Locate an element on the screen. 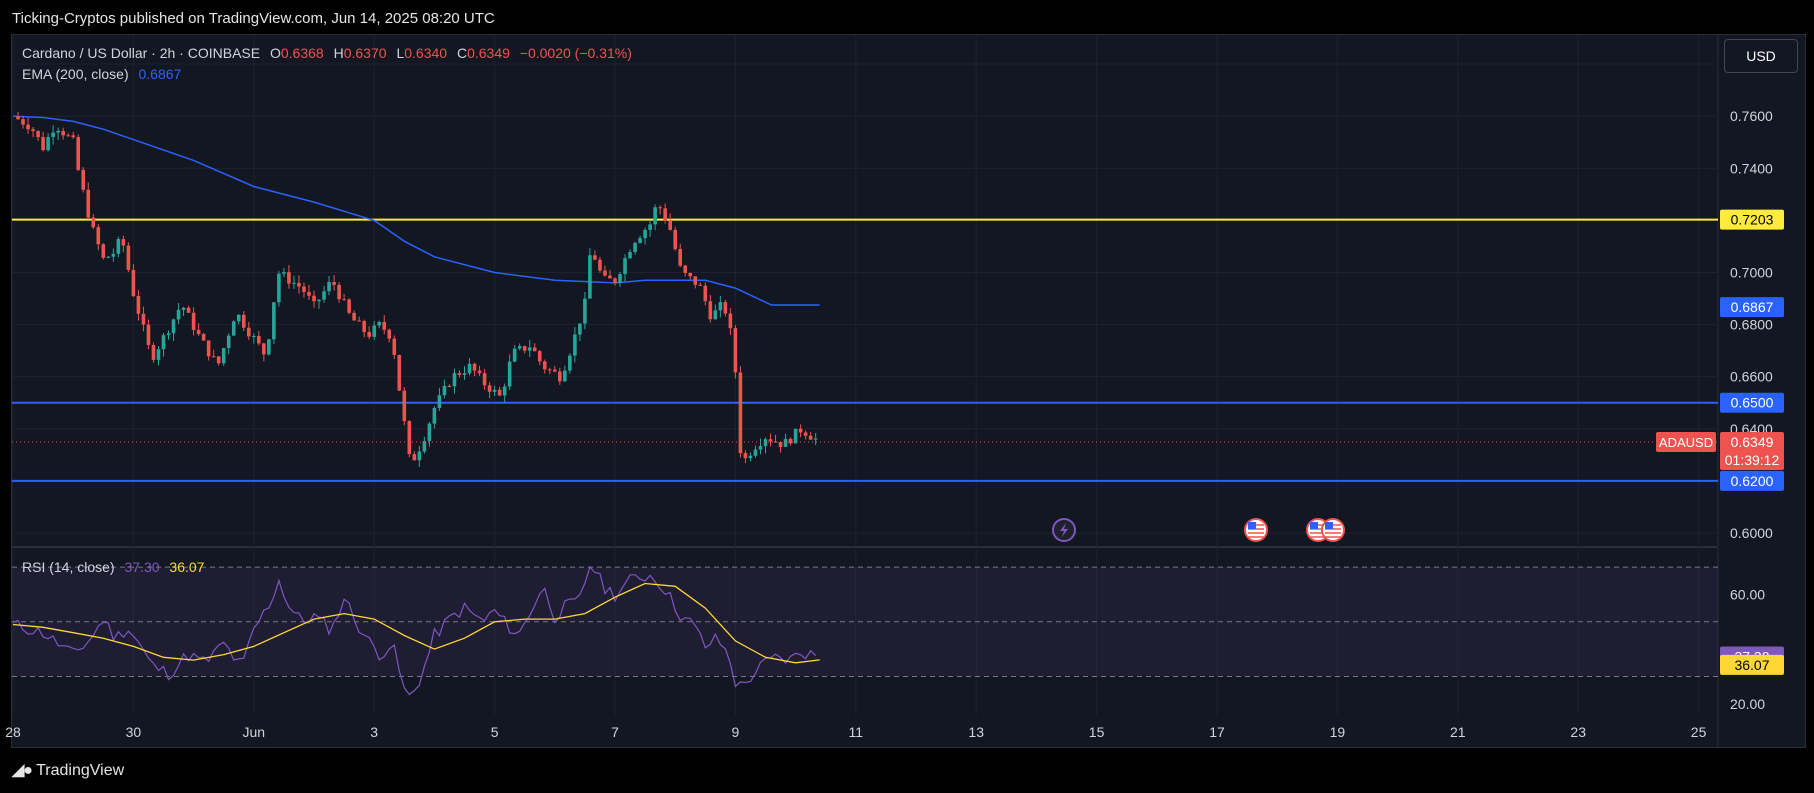  ema-label: EMA (200, close) is located at coordinates (75, 74).